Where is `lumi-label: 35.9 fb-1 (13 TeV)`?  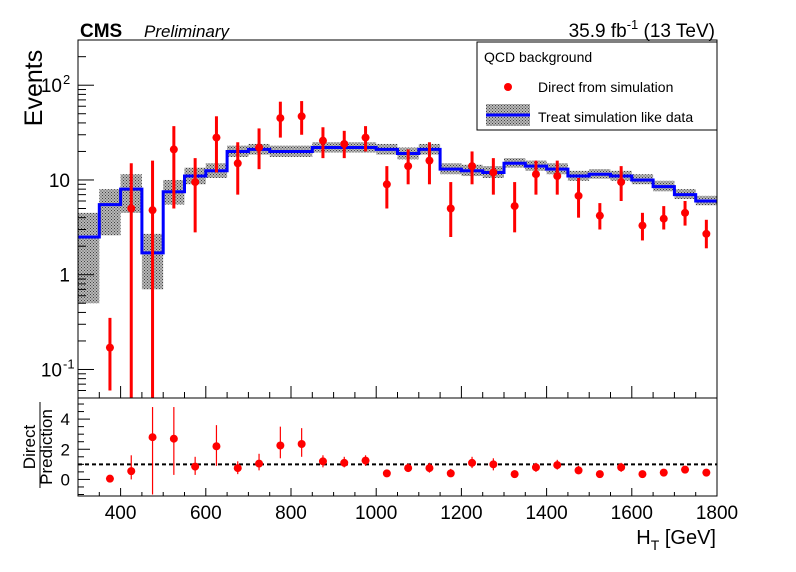 lumi-label: 35.9 fb-1 (13 TeV) is located at coordinates (642, 29).